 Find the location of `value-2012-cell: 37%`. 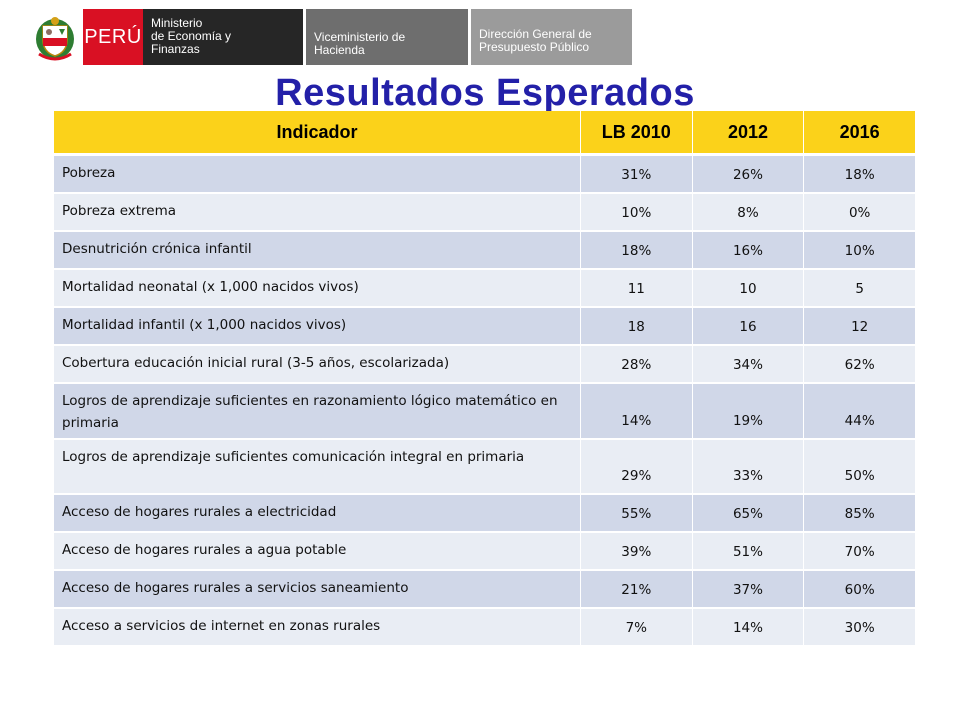

value-2012-cell: 37% is located at coordinates (748, 590).